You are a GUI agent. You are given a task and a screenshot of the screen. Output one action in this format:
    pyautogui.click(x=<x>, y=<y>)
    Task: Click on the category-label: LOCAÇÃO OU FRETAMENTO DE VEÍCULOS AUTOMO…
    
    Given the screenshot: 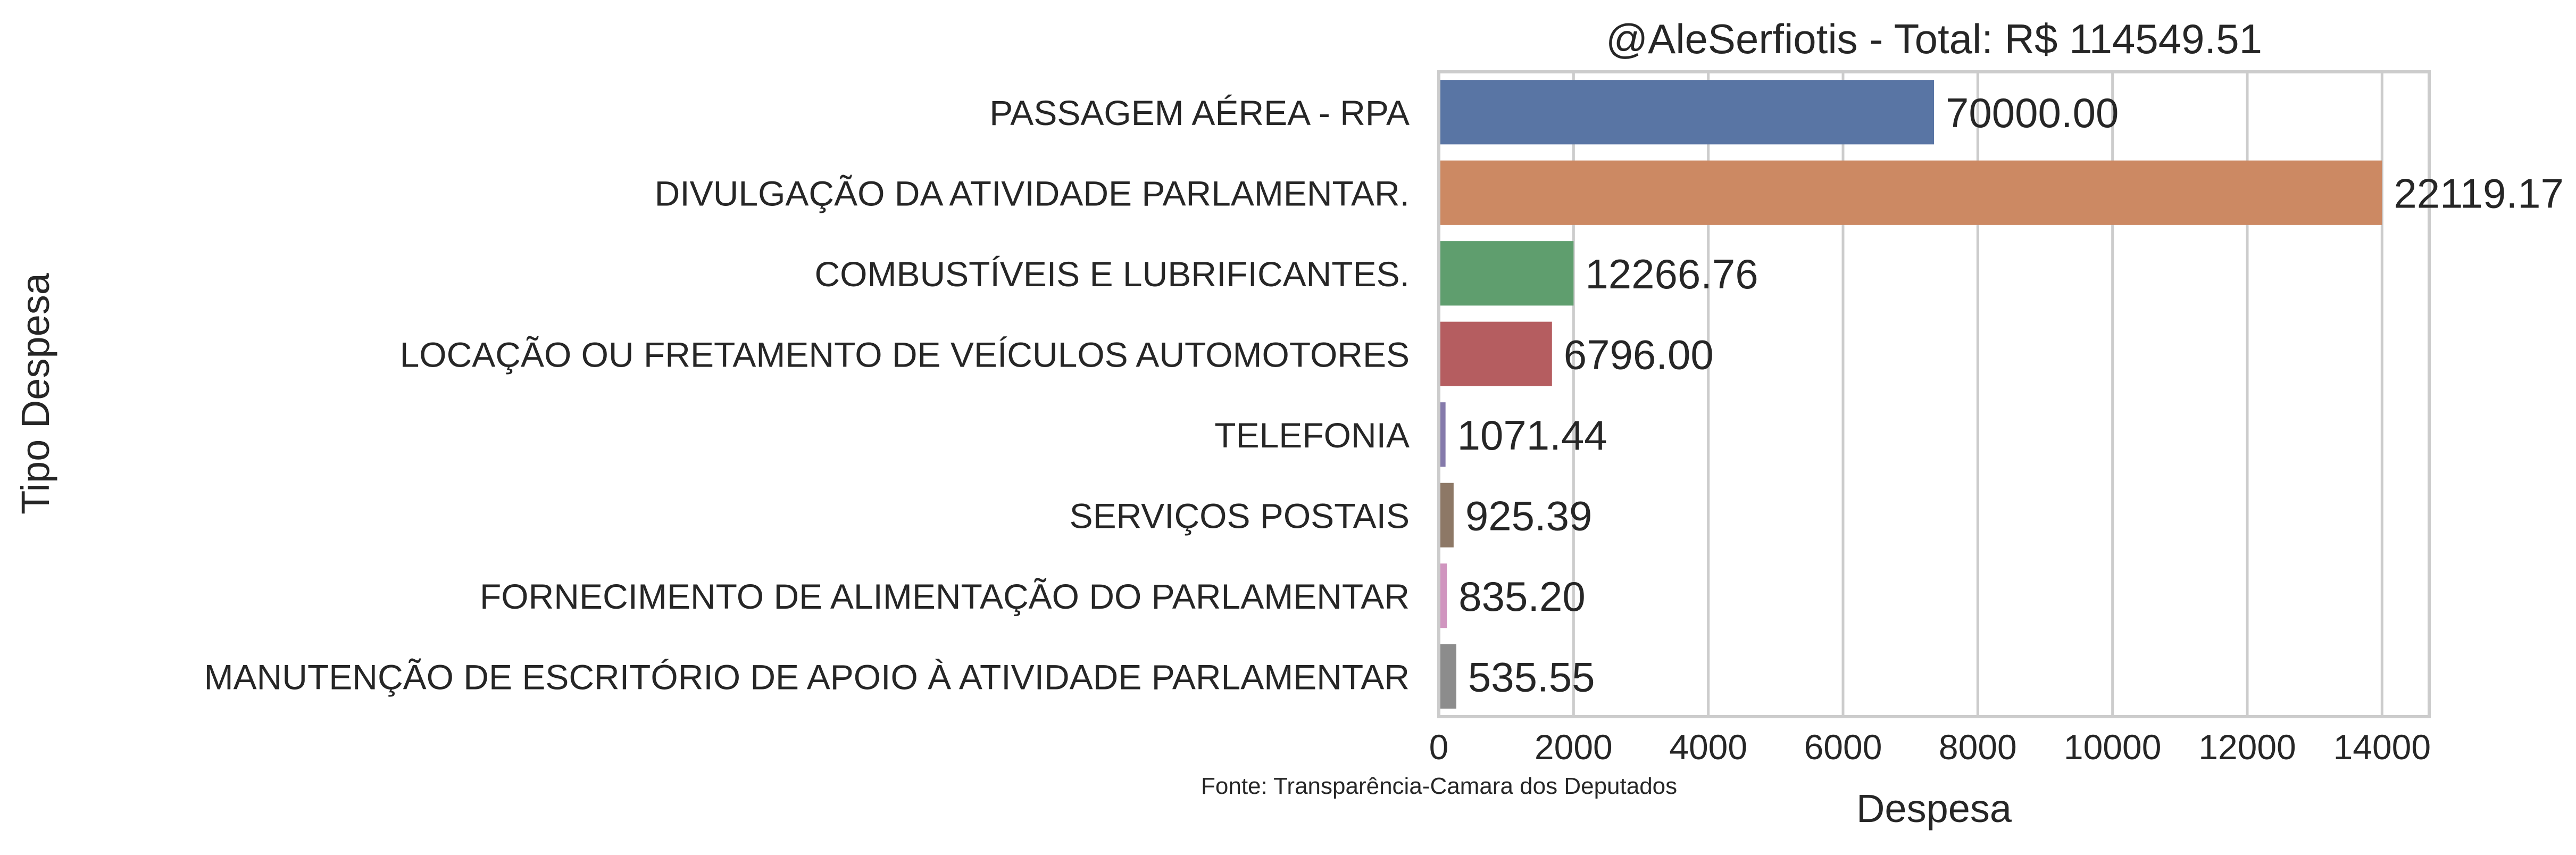 What is the action you would take?
    pyautogui.click(x=905, y=355)
    